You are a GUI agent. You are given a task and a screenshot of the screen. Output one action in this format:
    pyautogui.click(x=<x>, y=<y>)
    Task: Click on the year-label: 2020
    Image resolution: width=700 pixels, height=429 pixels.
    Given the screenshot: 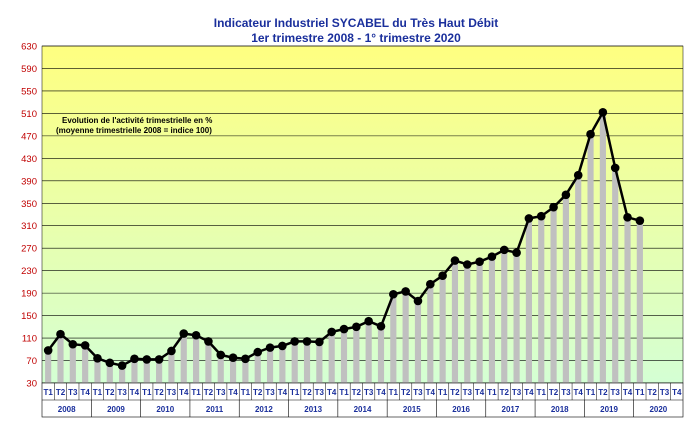 What is the action you would take?
    pyautogui.click(x=658, y=409)
    